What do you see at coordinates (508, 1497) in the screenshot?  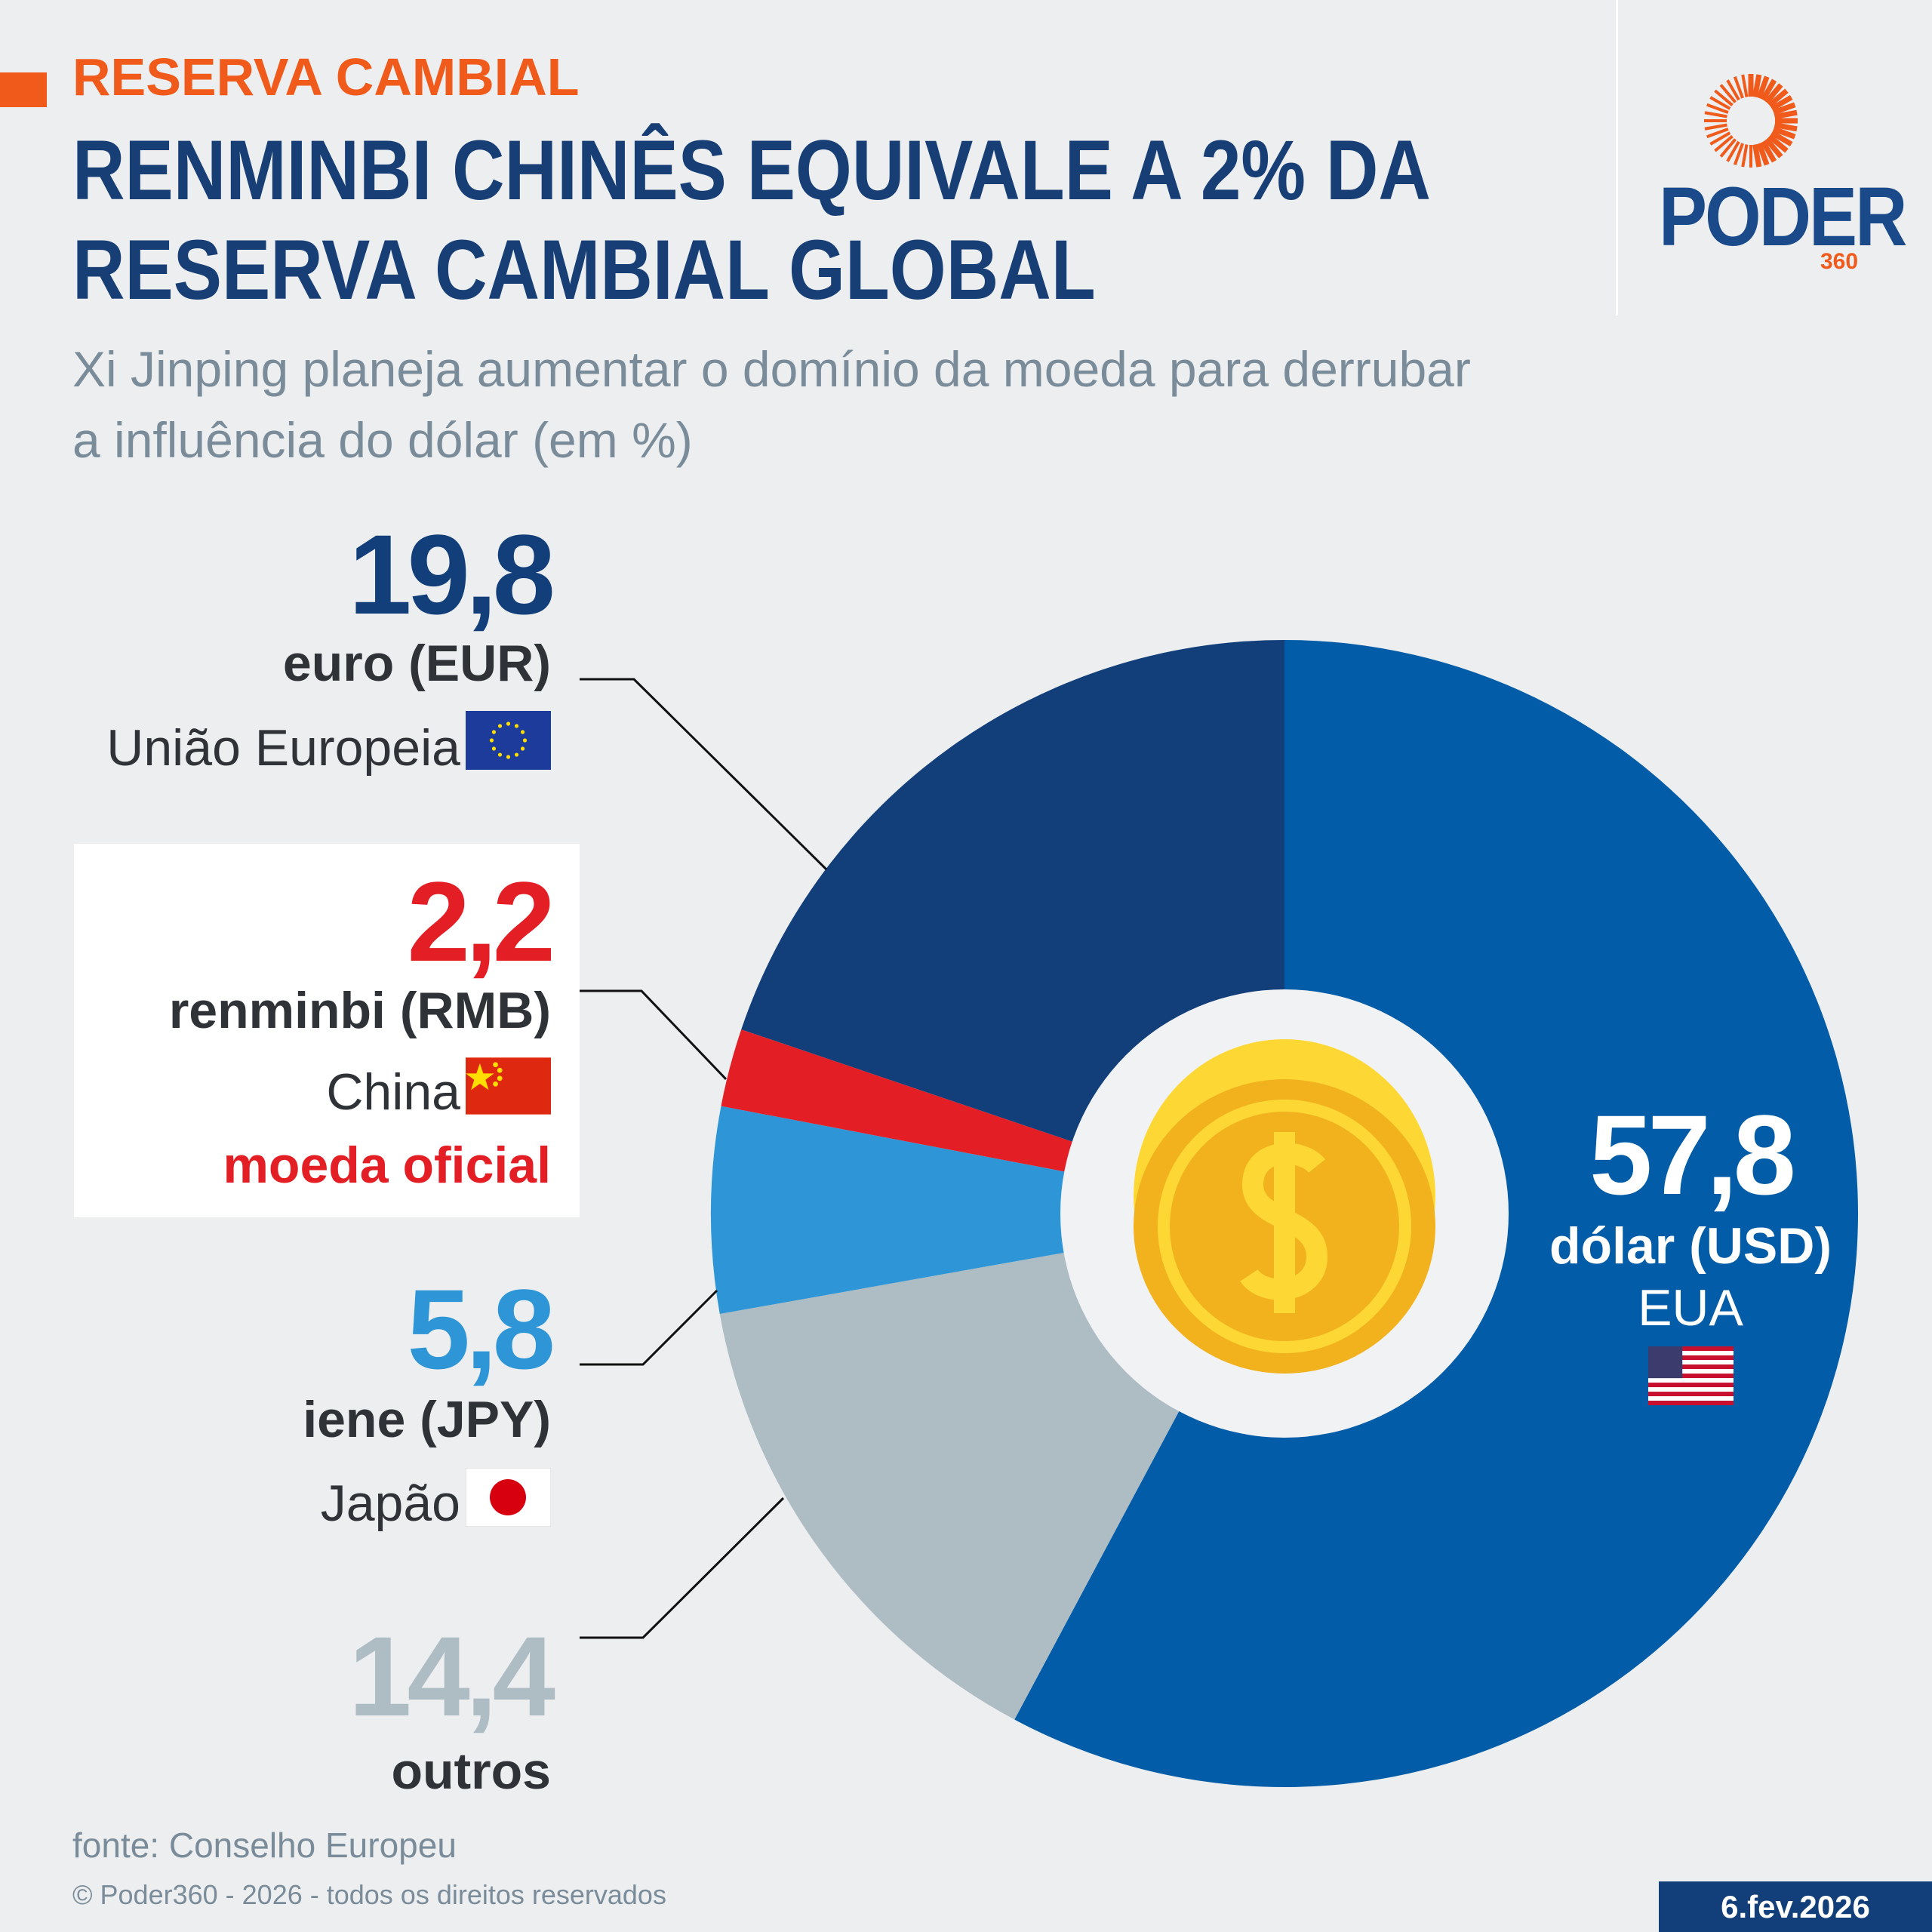 I see `japan-flag-icon` at bounding box center [508, 1497].